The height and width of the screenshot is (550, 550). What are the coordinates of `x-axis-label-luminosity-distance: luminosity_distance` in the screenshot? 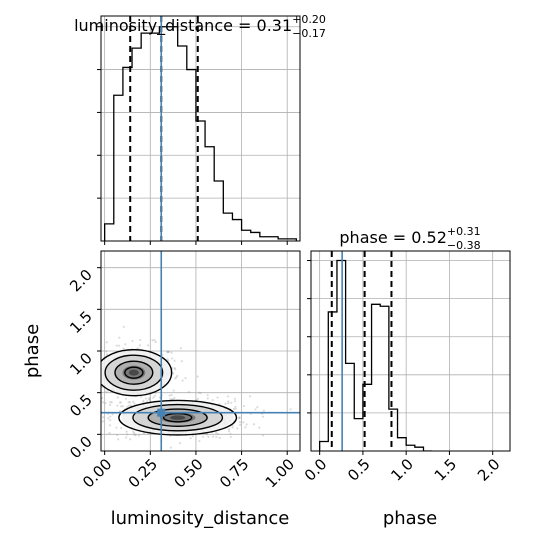 It's located at (200, 518).